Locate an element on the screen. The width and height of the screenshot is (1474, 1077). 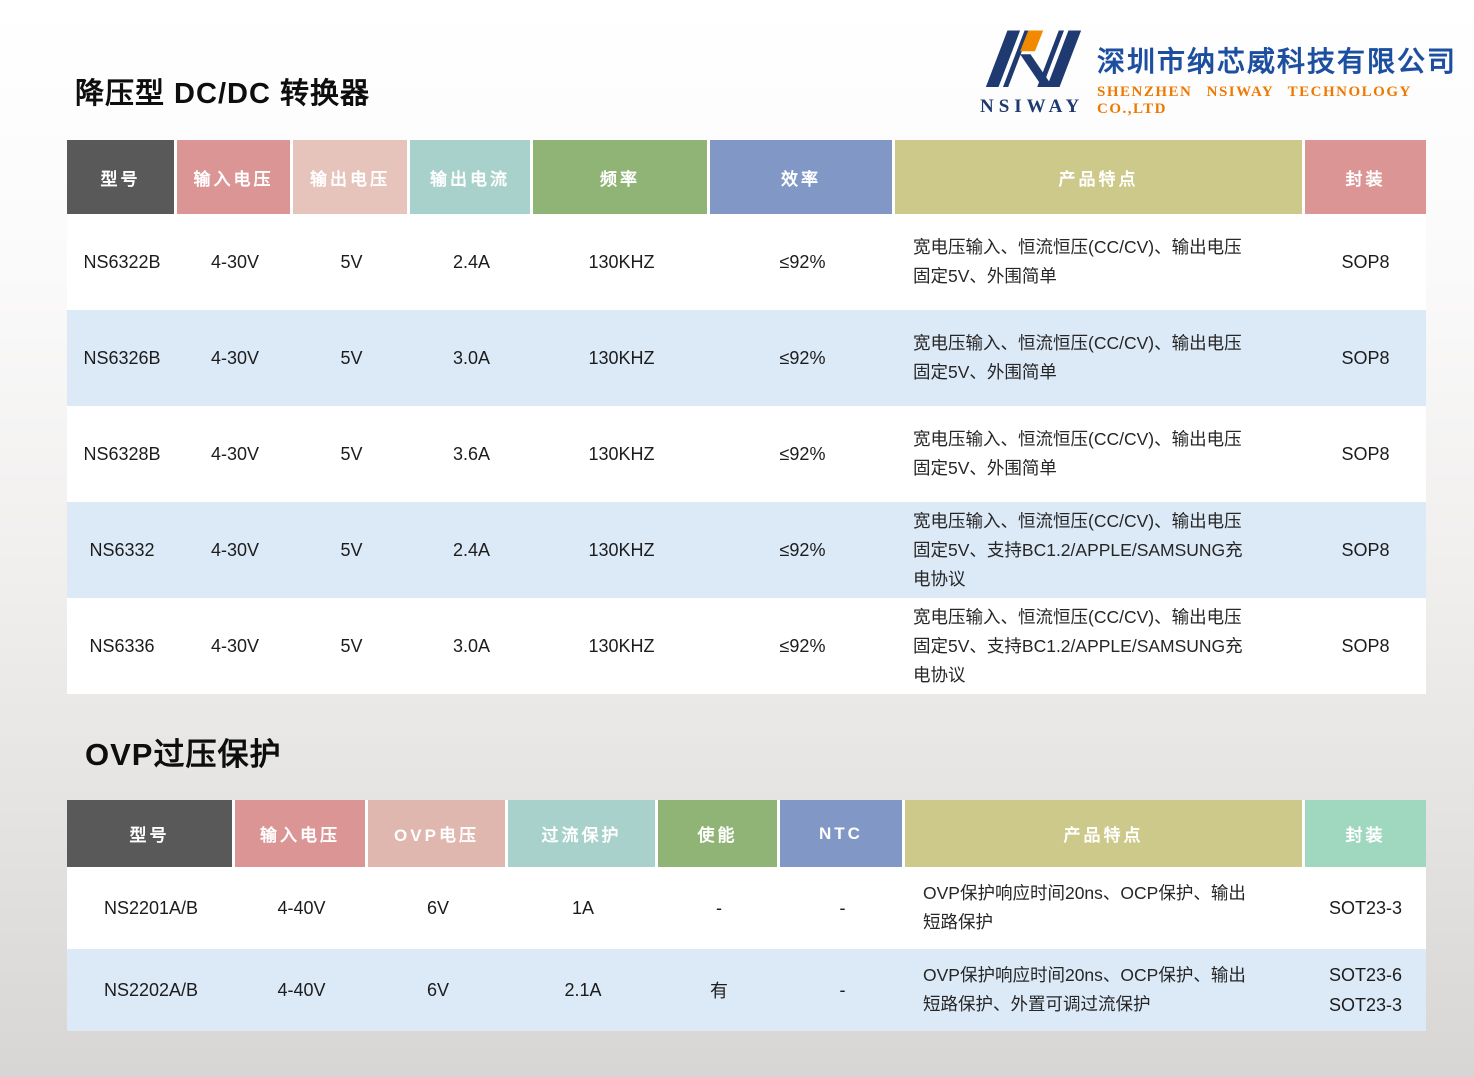
header-frequency: 频率 is located at coordinates (621, 177).